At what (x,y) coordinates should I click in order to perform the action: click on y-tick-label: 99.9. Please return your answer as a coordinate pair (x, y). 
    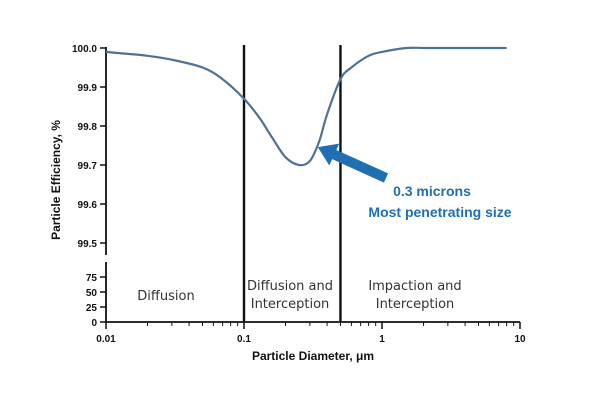
    Looking at the image, I should click on (88, 88).